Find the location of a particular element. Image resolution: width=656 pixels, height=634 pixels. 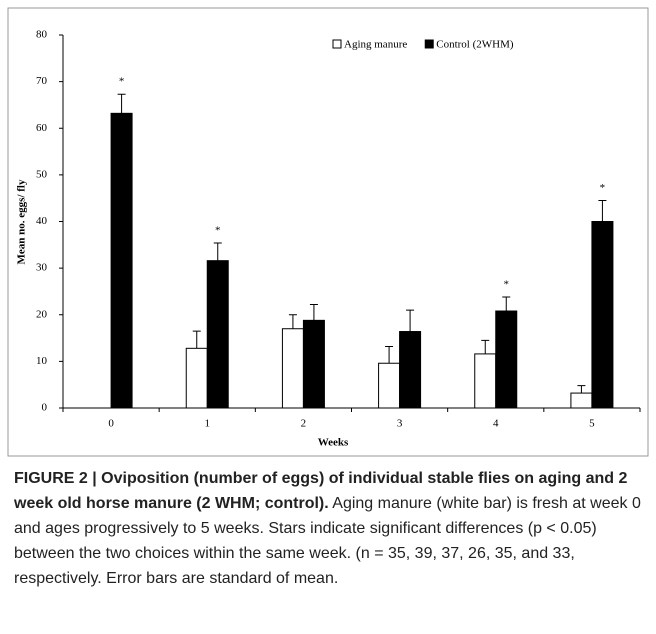

x-tick-label: 5 is located at coordinates (592, 424).